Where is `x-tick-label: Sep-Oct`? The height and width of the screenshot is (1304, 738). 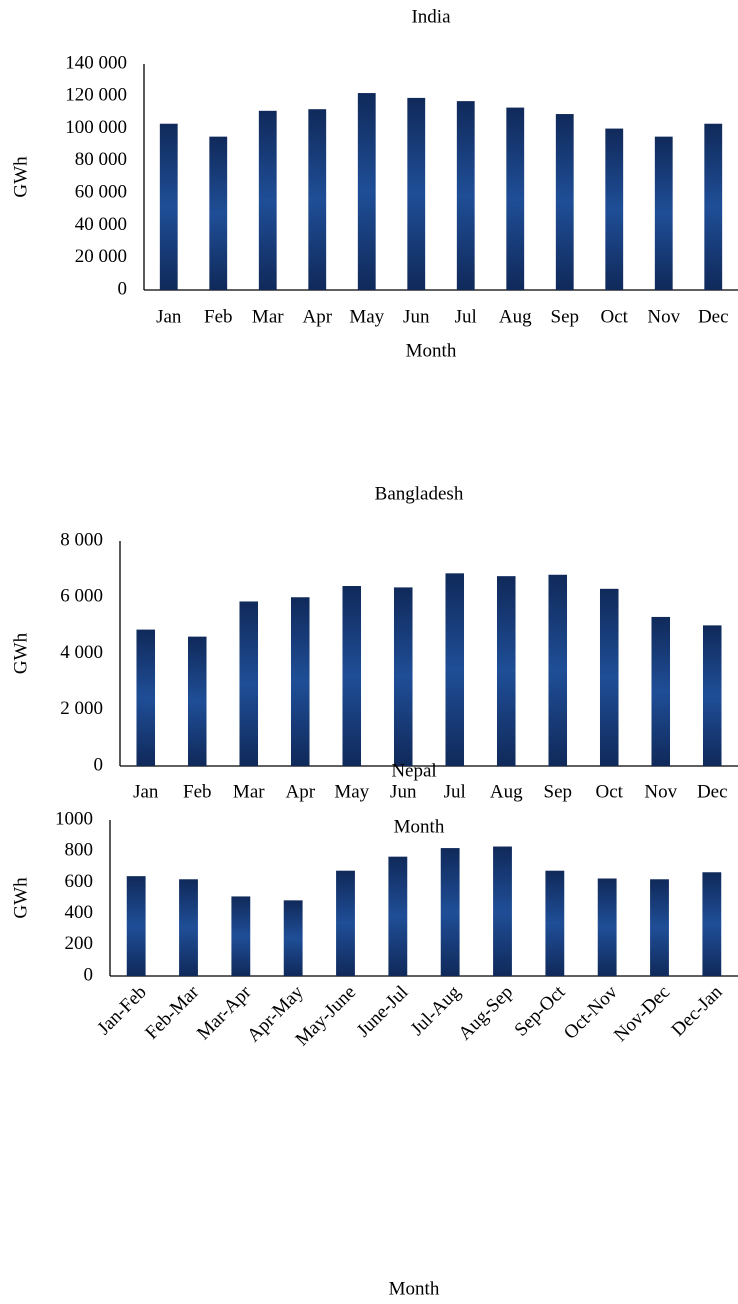 x-tick-label: Sep-Oct is located at coordinates (540, 1010).